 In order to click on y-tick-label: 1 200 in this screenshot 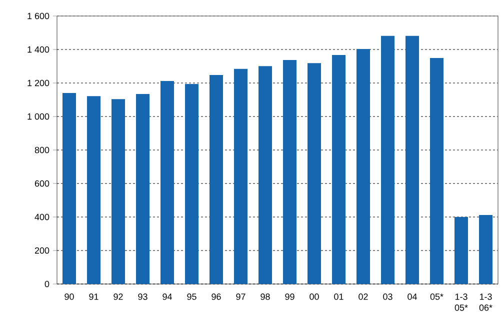, I will do `click(39, 83)`.